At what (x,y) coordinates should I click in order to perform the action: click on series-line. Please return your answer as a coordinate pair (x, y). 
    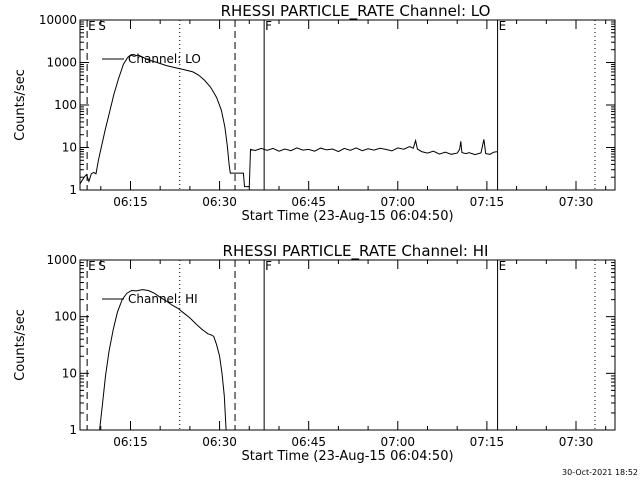
    Looking at the image, I should click on (163, 360).